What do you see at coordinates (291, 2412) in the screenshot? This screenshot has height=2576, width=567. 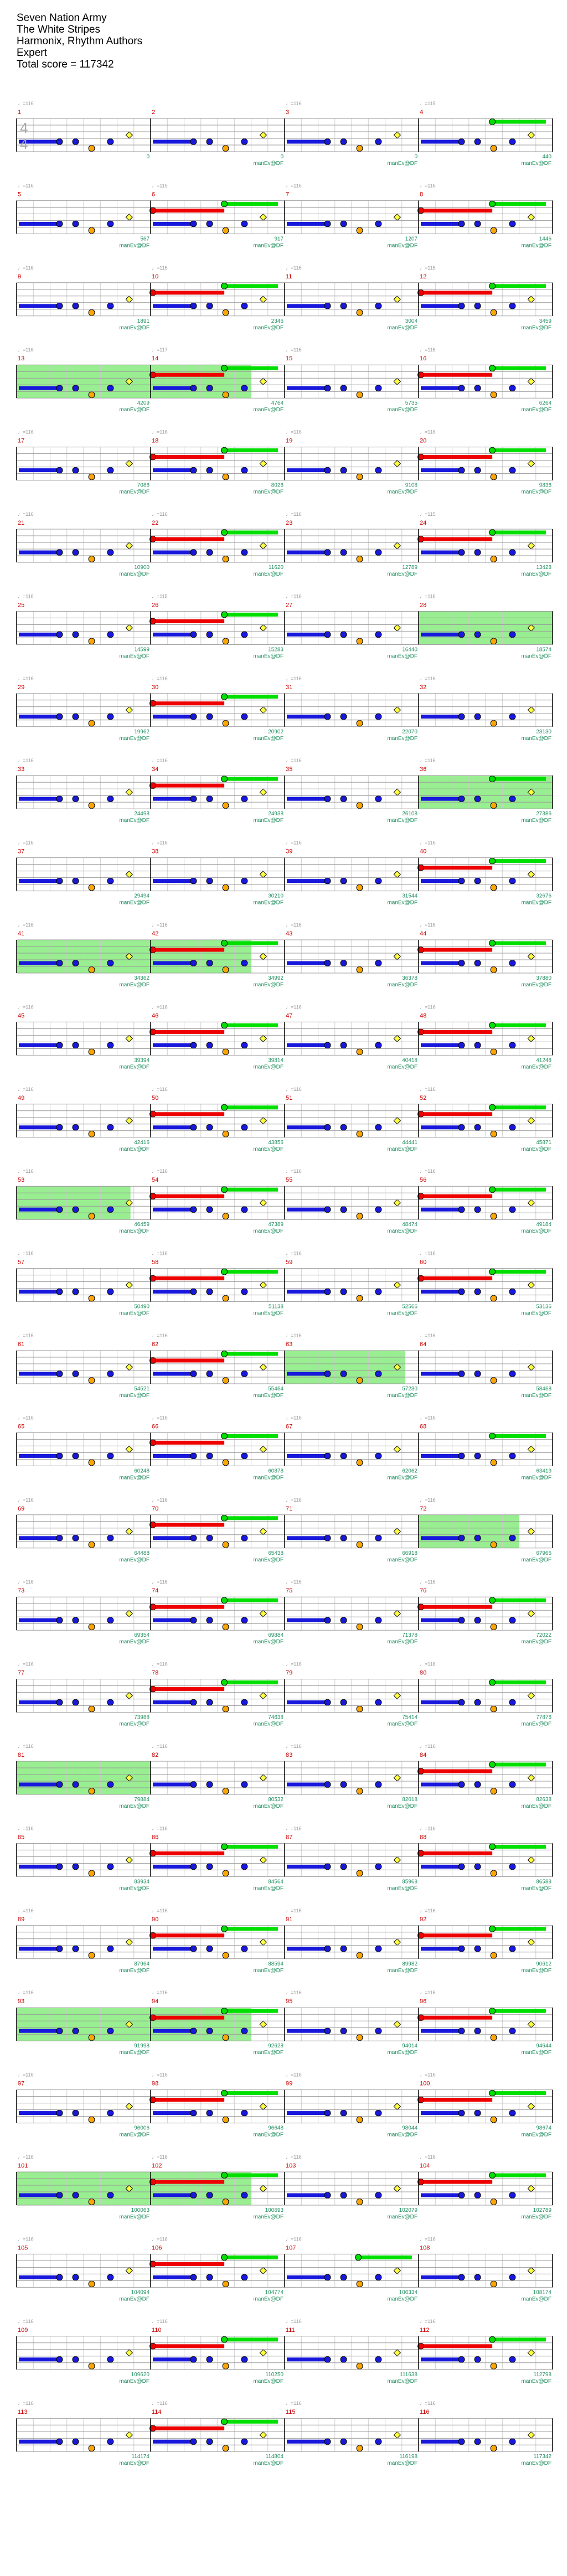 I see `measure-number: 115` at bounding box center [291, 2412].